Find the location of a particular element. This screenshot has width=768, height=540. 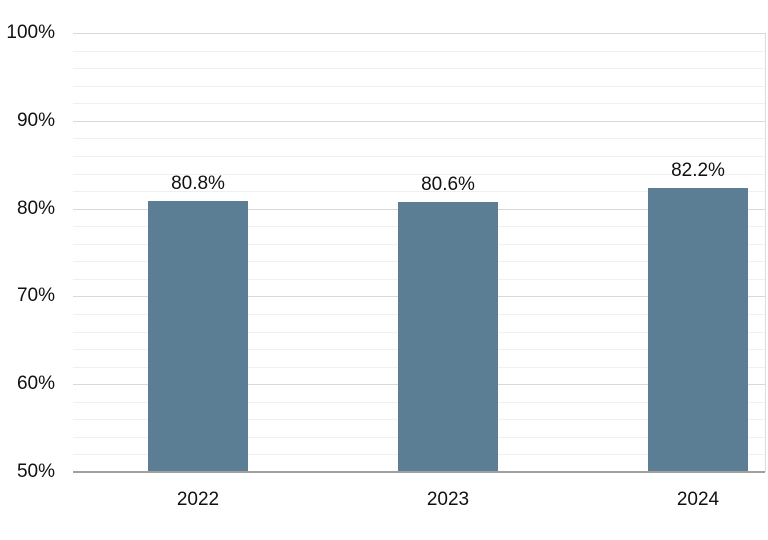

x-axis-line is located at coordinates (419, 472).